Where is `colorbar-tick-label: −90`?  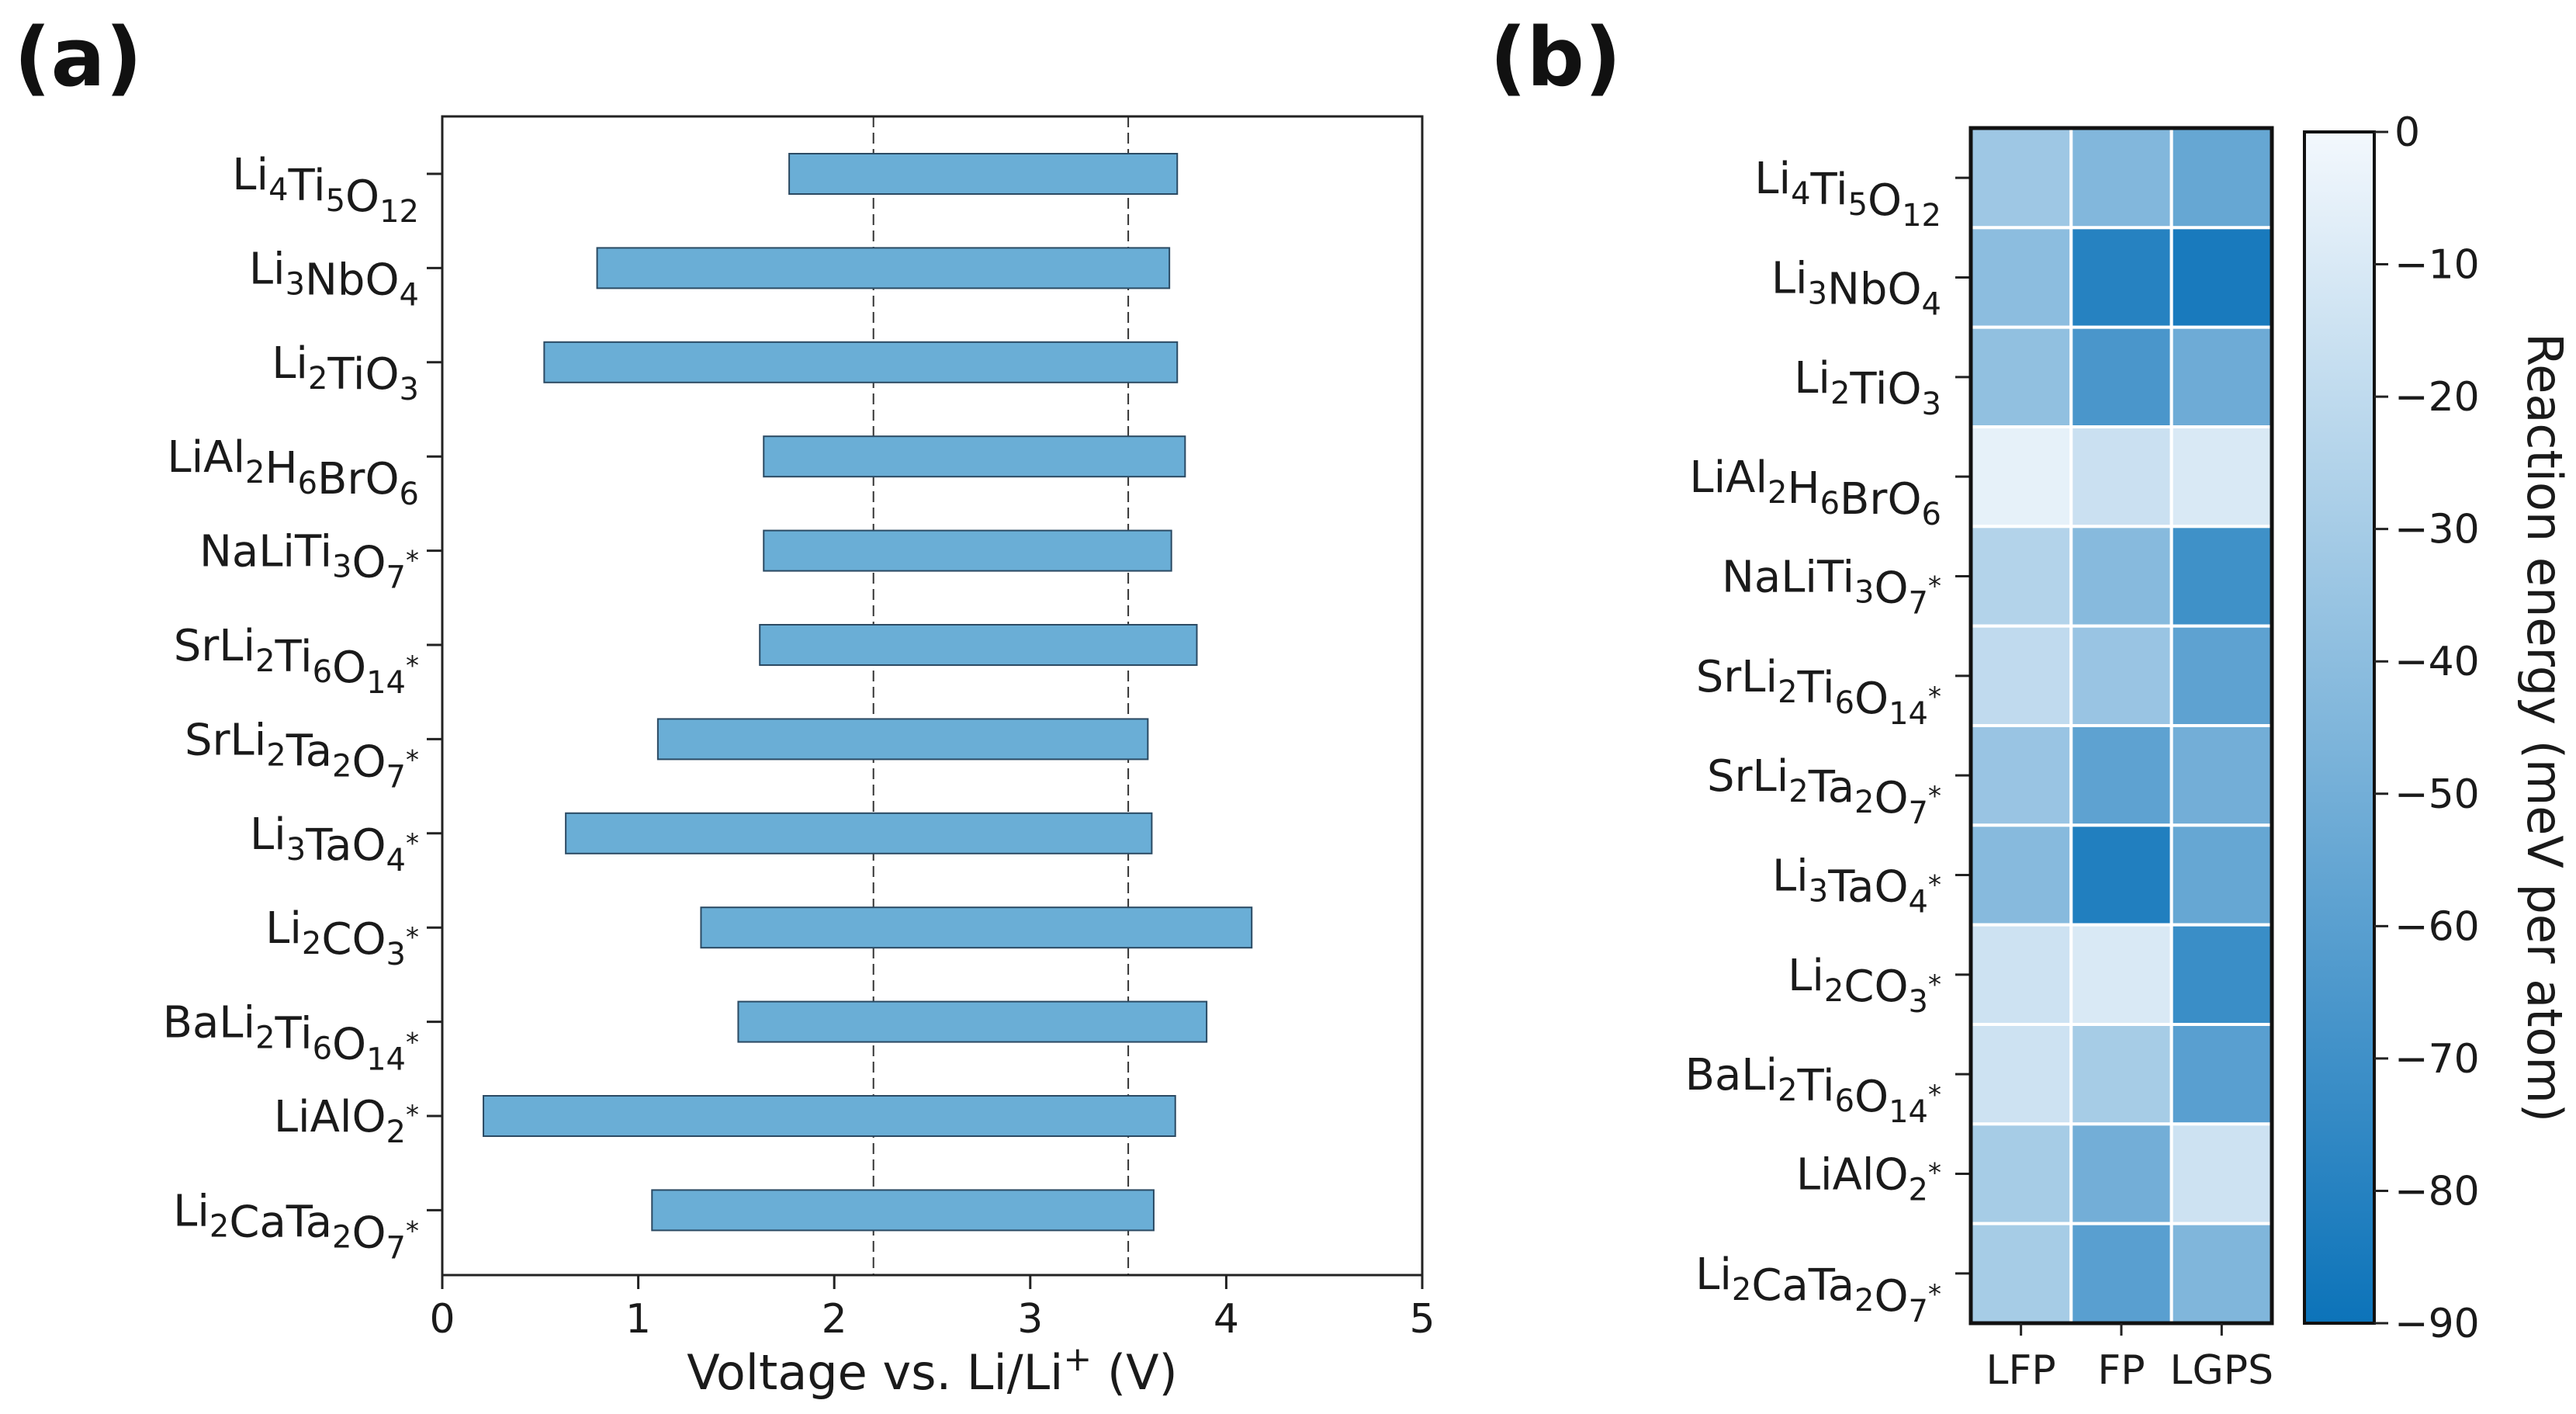
colorbar-tick-label: −90 is located at coordinates (2437, 1324).